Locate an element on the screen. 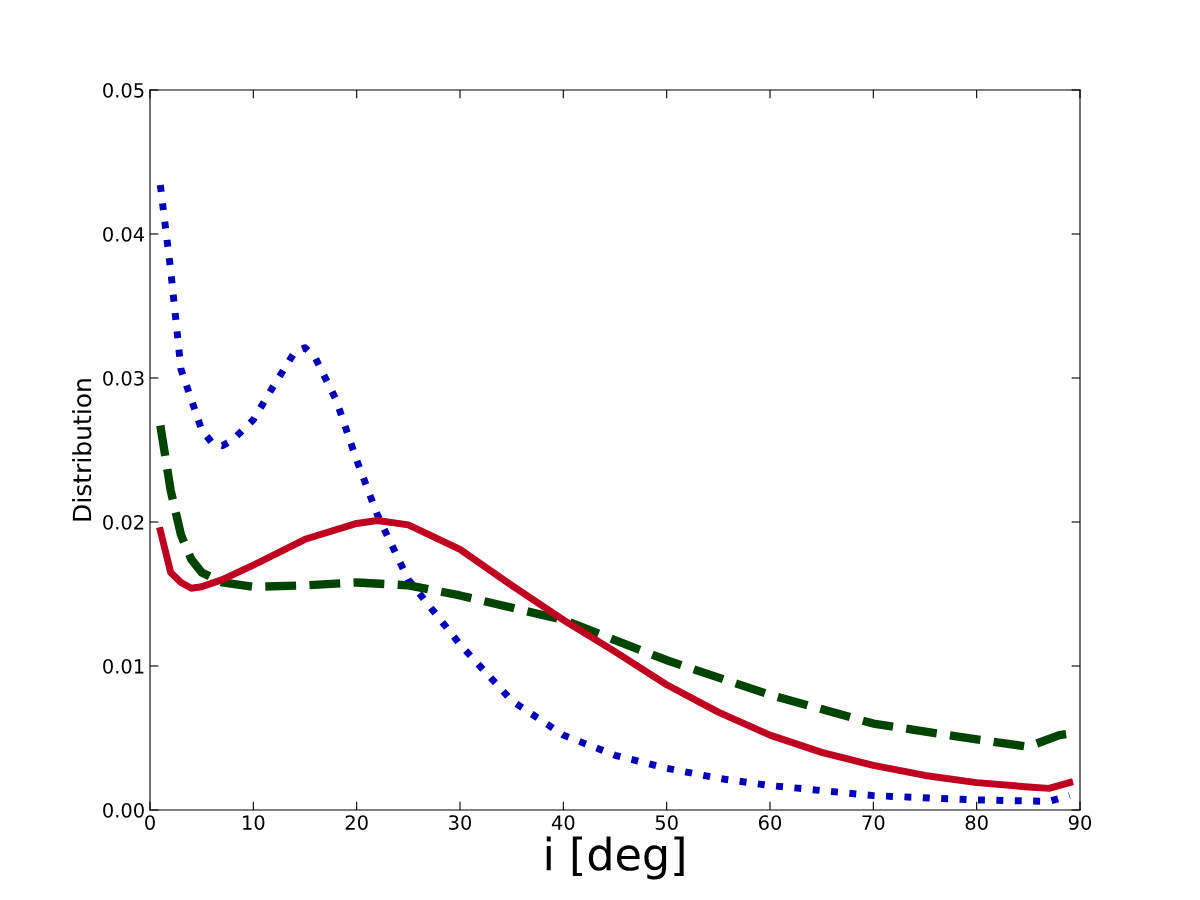 The width and height of the screenshot is (1200, 900). x-tick-label: 50 is located at coordinates (666, 822).